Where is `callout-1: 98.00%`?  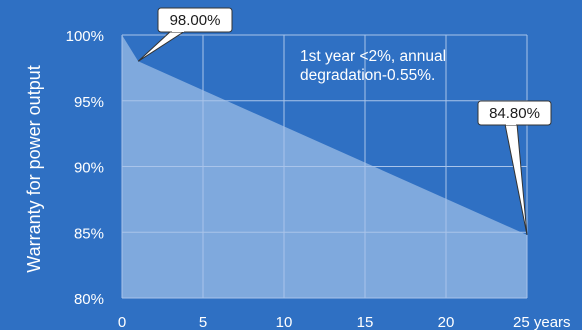
callout-1: 98.00% is located at coordinates (185, 34).